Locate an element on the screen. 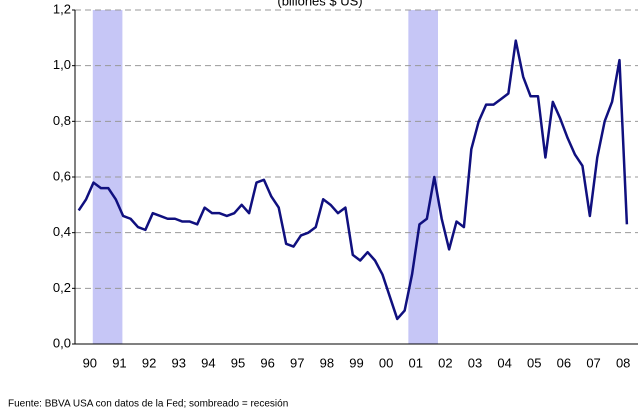 The width and height of the screenshot is (640, 412). x-tick-label: 90 is located at coordinates (90, 362).